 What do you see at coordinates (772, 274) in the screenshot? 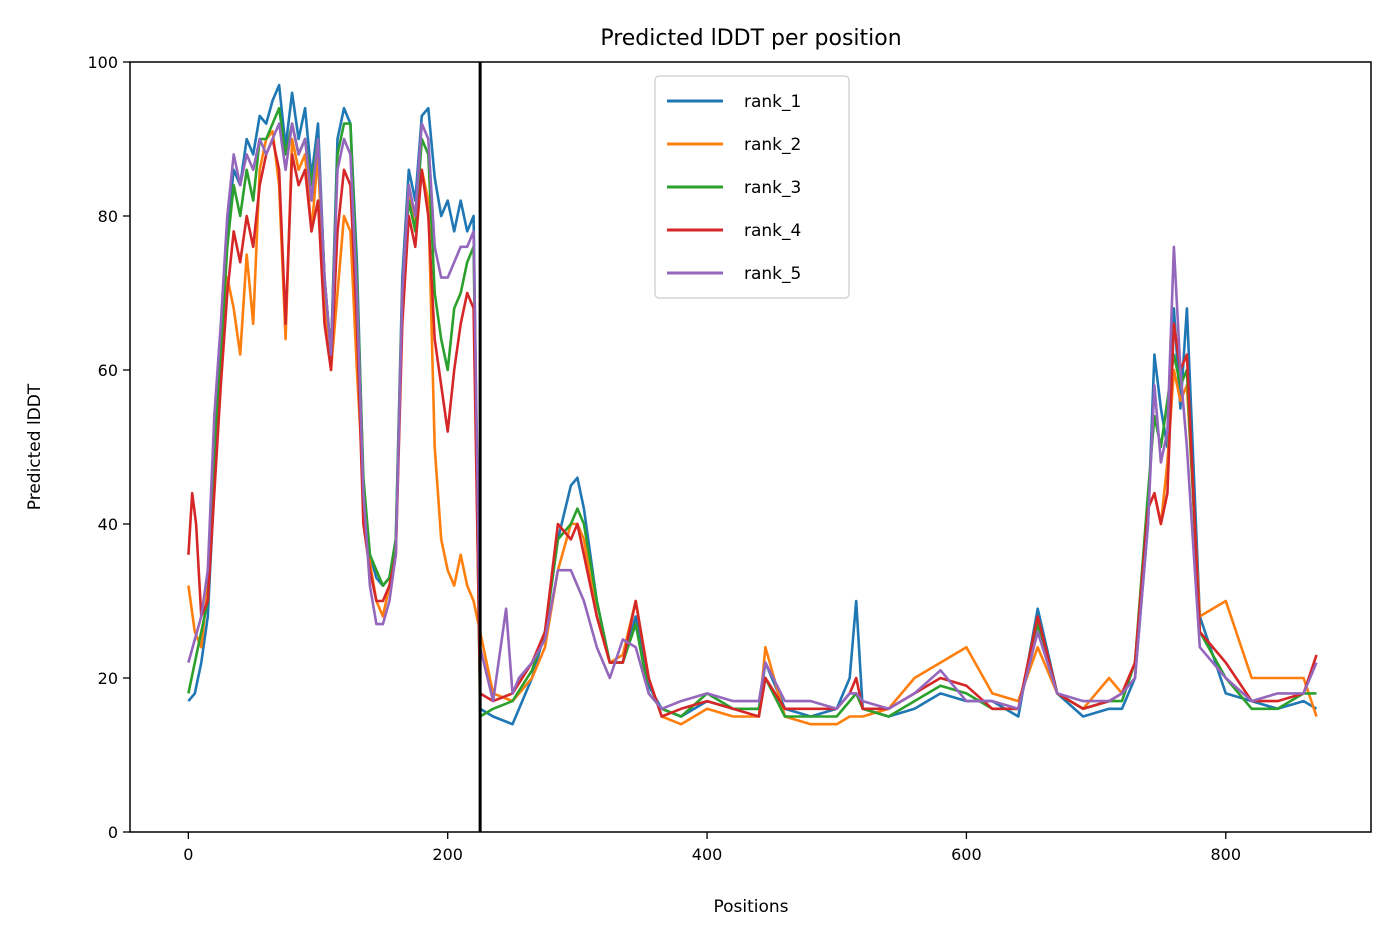
I see `legend-label-rank-5: rank_5` at bounding box center [772, 274].